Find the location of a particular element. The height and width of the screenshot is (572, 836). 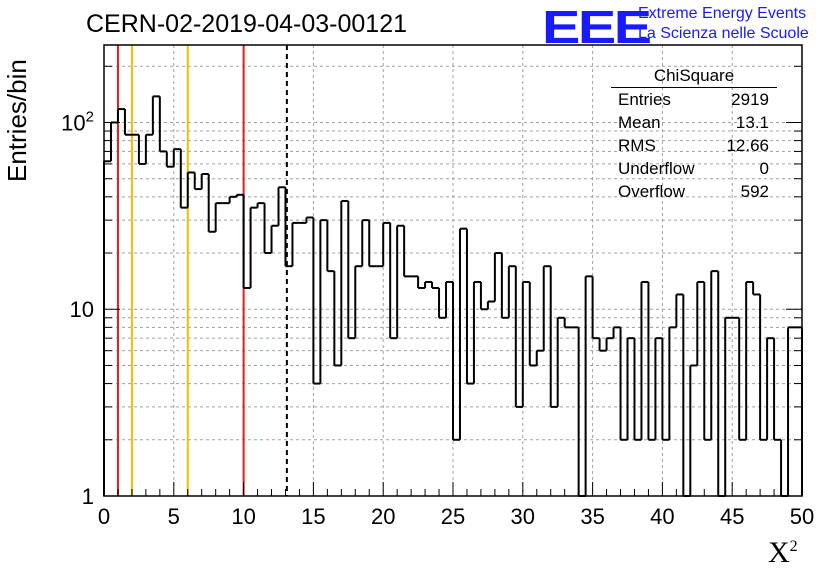

x-tick-label: 35 is located at coordinates (592, 516).